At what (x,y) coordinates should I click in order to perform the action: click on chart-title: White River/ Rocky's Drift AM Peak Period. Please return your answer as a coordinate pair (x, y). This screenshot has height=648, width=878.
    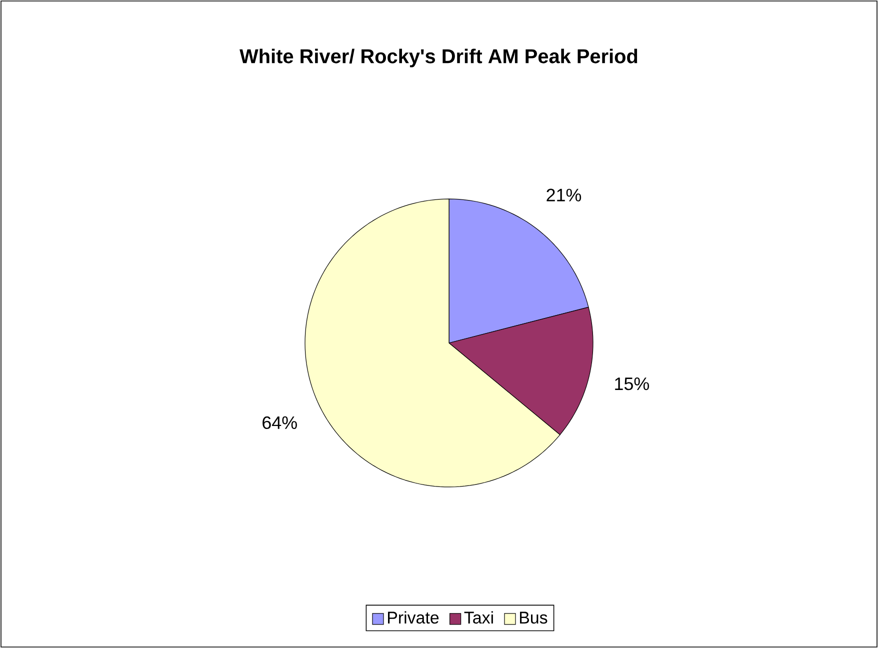
    Looking at the image, I should click on (439, 58).